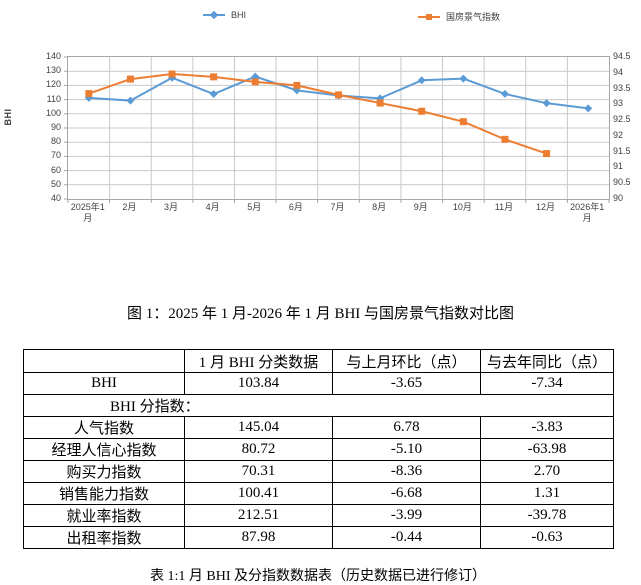  I want to click on table-cell: 212.51, so click(258, 515).